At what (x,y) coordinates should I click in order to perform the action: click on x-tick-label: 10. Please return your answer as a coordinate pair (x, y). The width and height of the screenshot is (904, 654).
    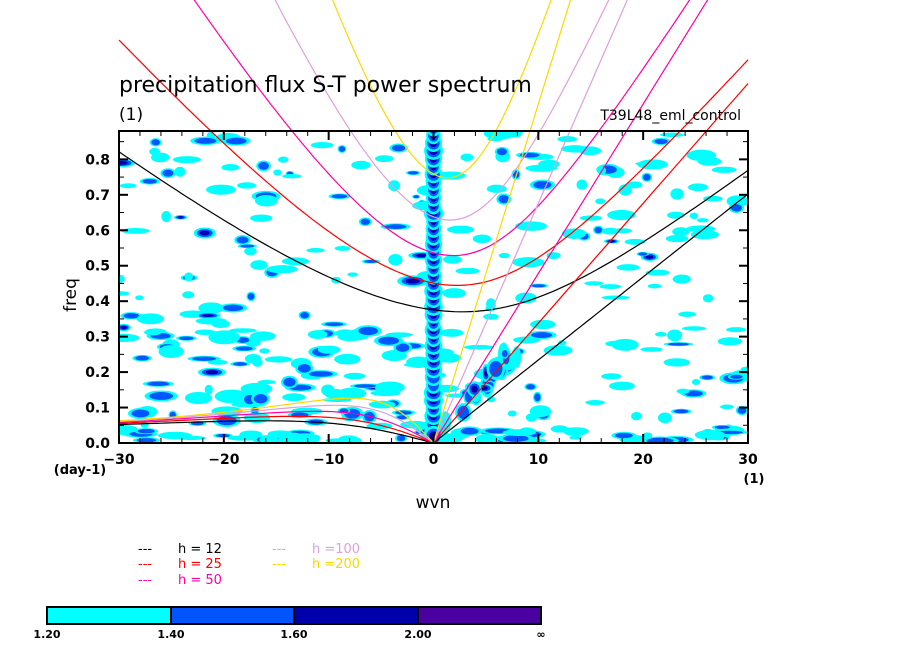
    Looking at the image, I should click on (539, 460).